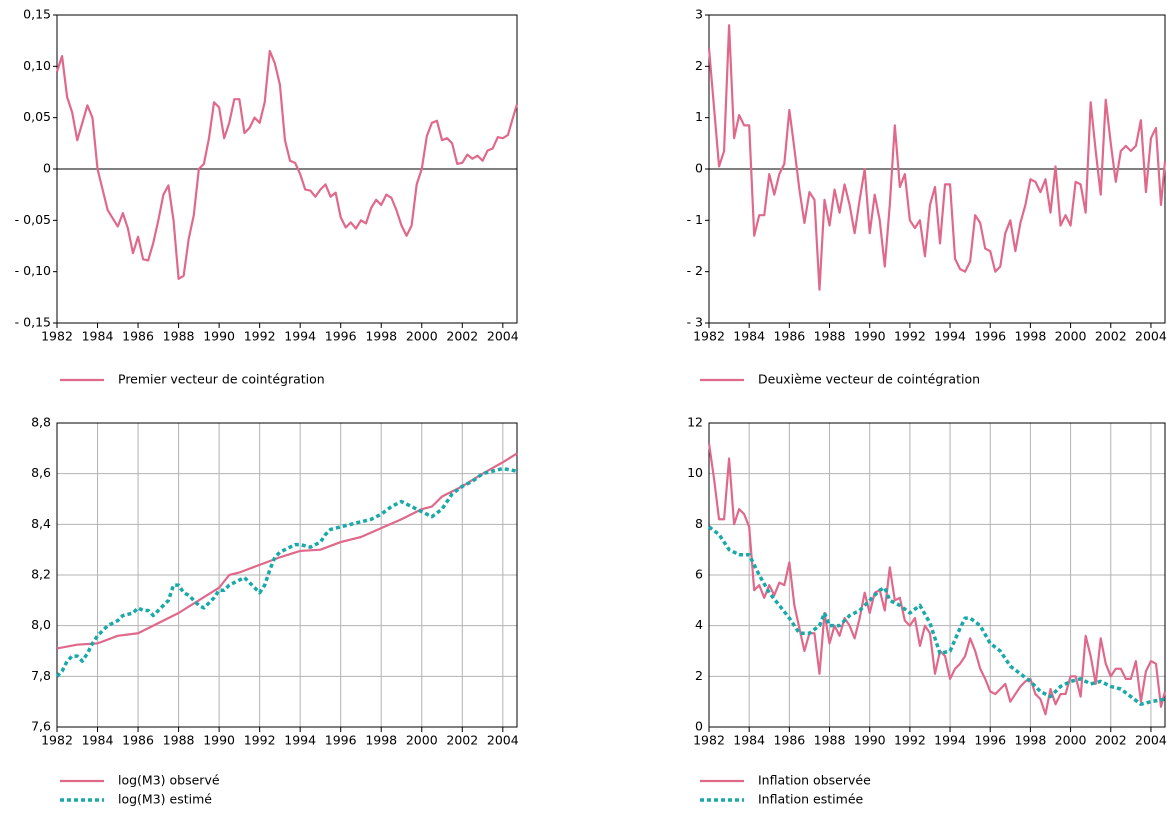 This screenshot has height=819, width=1167. I want to click on y-tick-label: 8,0, so click(41, 624).